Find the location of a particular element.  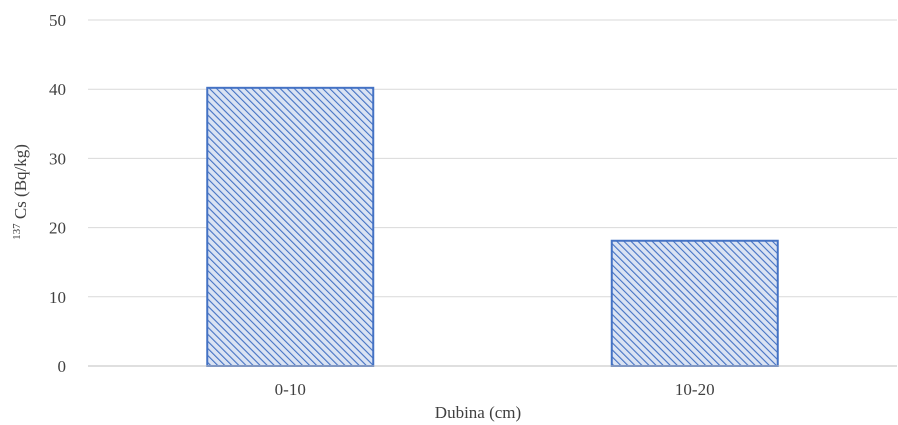

y-tick-label: 0 is located at coordinates (62, 366).